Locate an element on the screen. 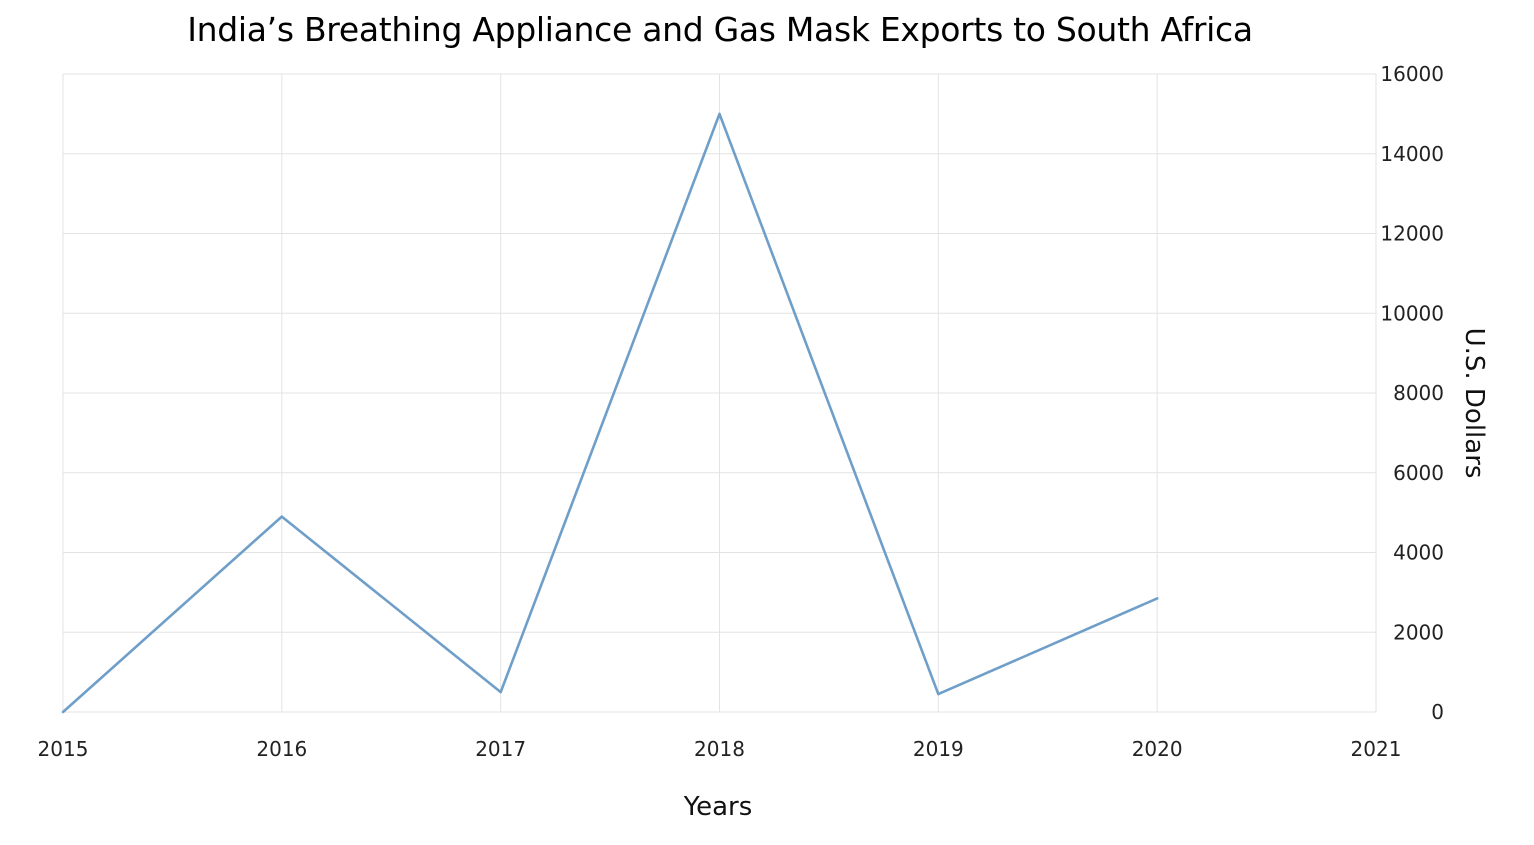 The height and width of the screenshot is (845, 1534). y-tick-label: 12000 is located at coordinates (1412, 234).